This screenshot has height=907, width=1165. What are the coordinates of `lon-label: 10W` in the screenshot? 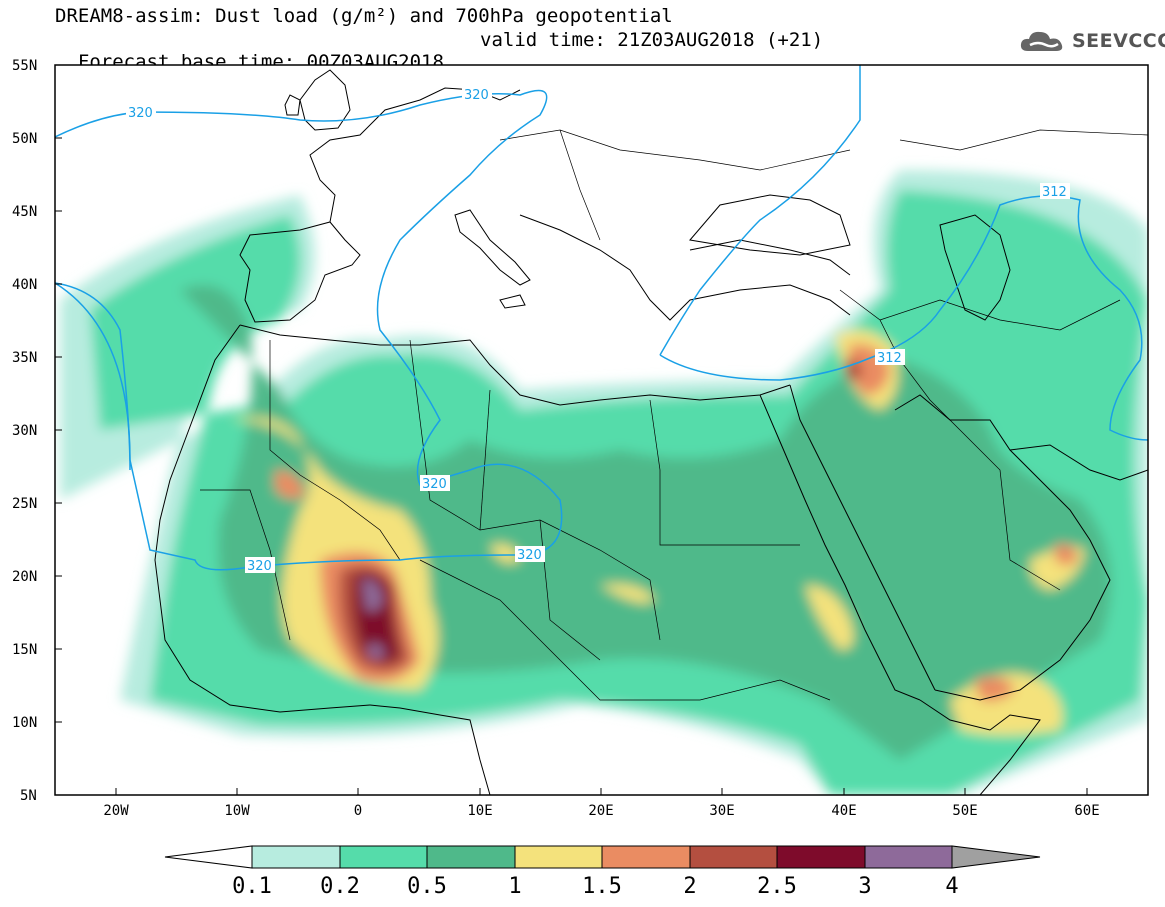 It's located at (237, 811).